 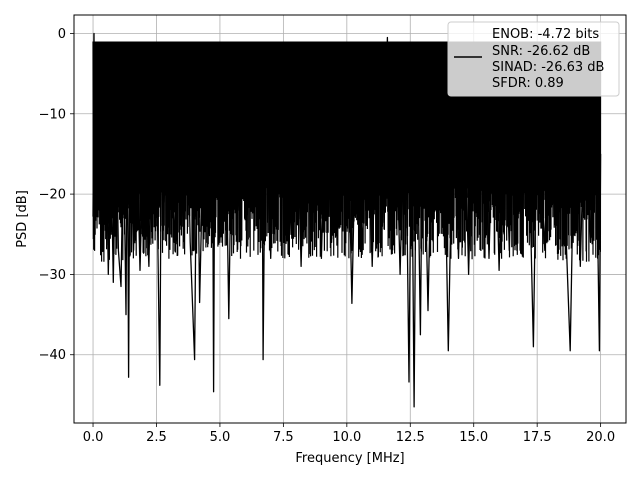 What do you see at coordinates (410, 437) in the screenshot?
I see `x-tick-label: 12.5` at bounding box center [410, 437].